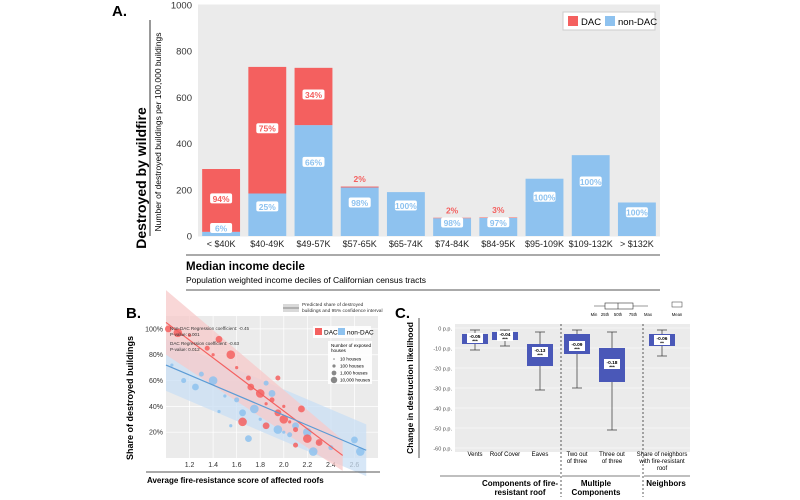 This screenshot has width=800, height=500. What do you see at coordinates (354, 373) in the screenshot?
I see `size-legend-label: 1,000 houses` at bounding box center [354, 373].